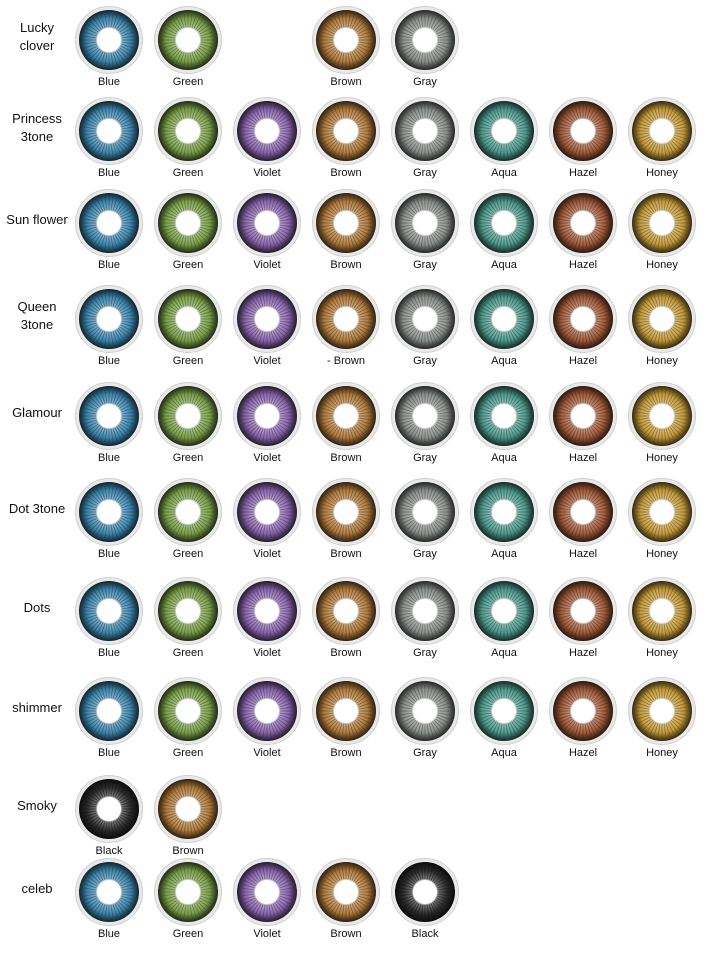 This screenshot has width=721, height=955. What do you see at coordinates (346, 361) in the screenshot?
I see `color-label: - Brown` at bounding box center [346, 361].